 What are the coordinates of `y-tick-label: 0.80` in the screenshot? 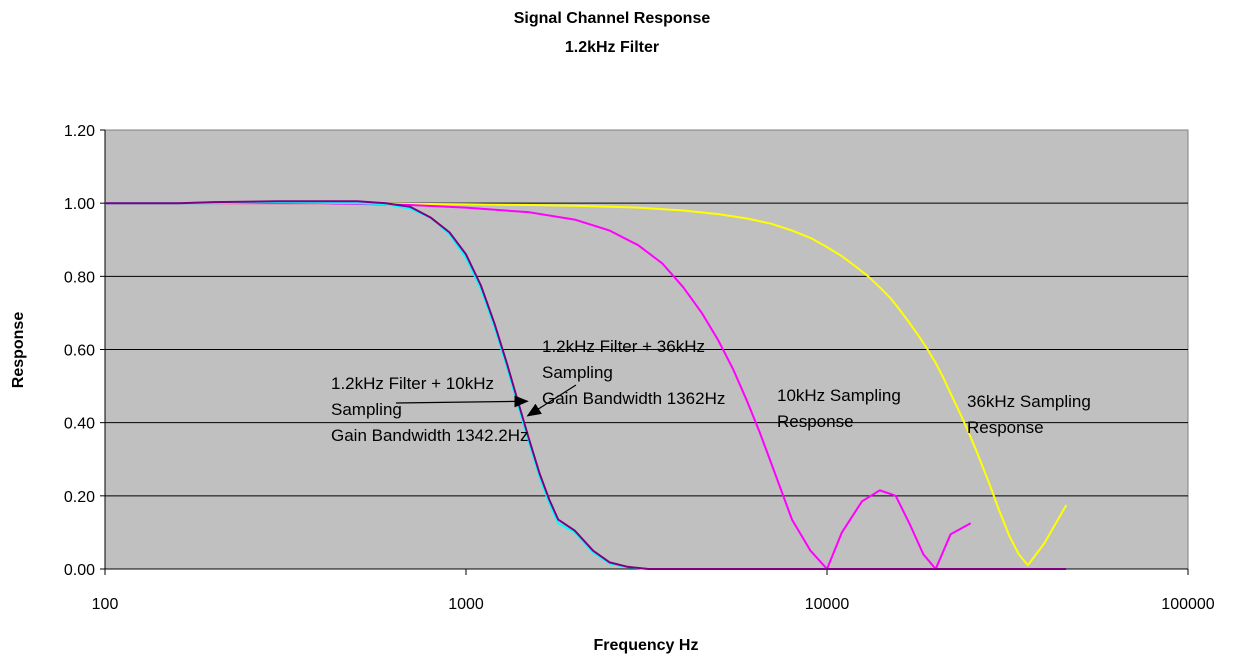 It's located at (79, 277).